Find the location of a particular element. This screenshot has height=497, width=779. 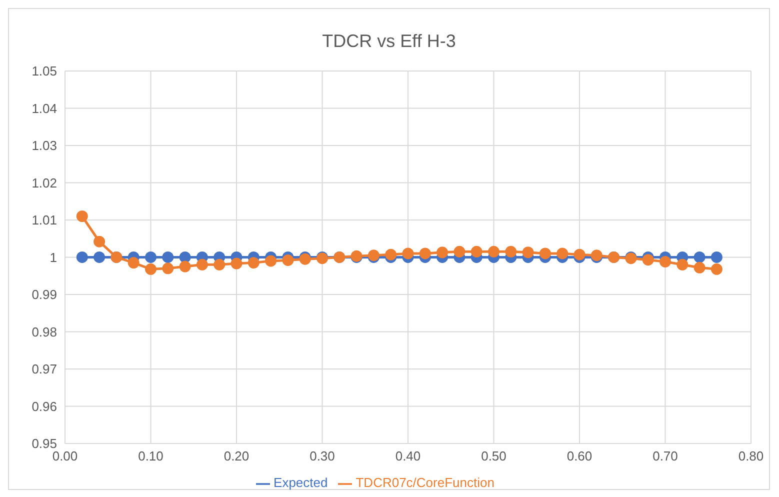

x-tick-label: 0.60 is located at coordinates (579, 456).